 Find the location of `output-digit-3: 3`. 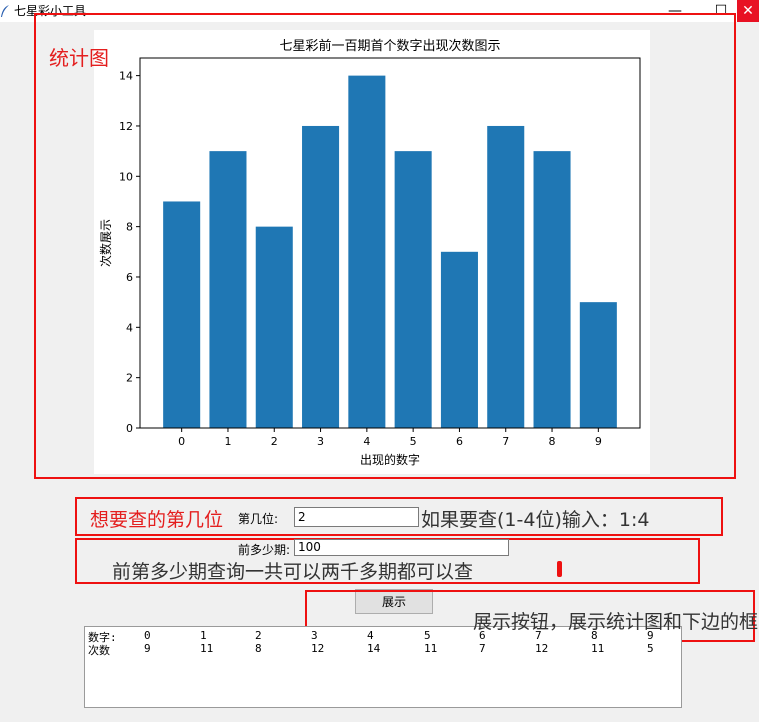

output-digit-3: 3 is located at coordinates (314, 635).